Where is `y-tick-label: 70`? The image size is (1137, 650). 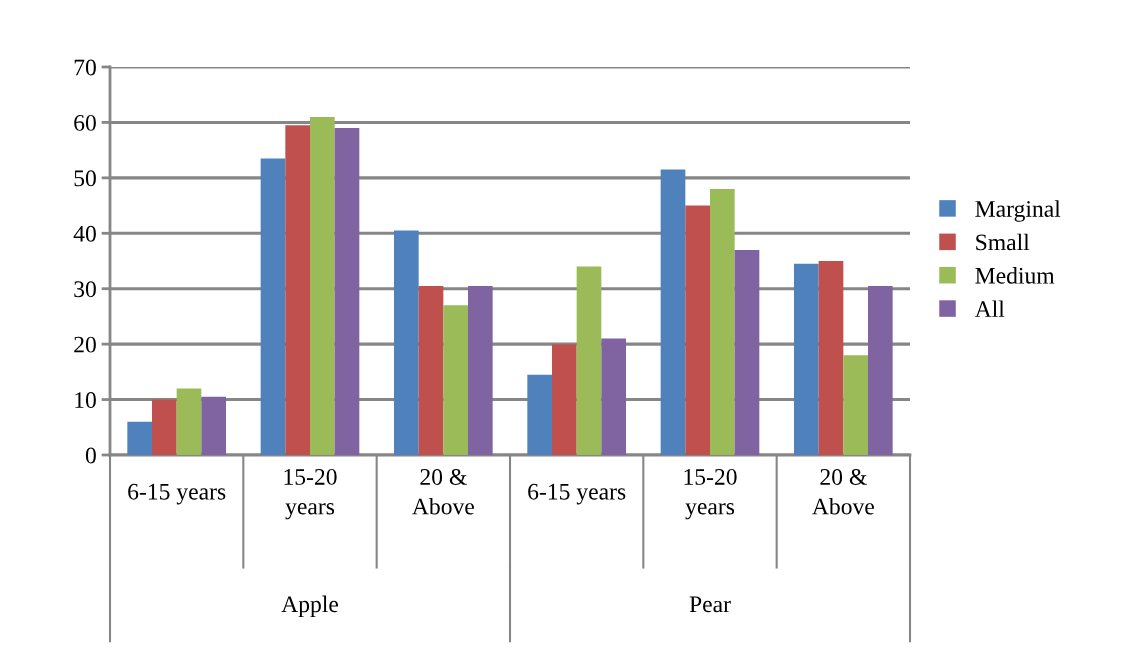 y-tick-label: 70 is located at coordinates (85, 67).